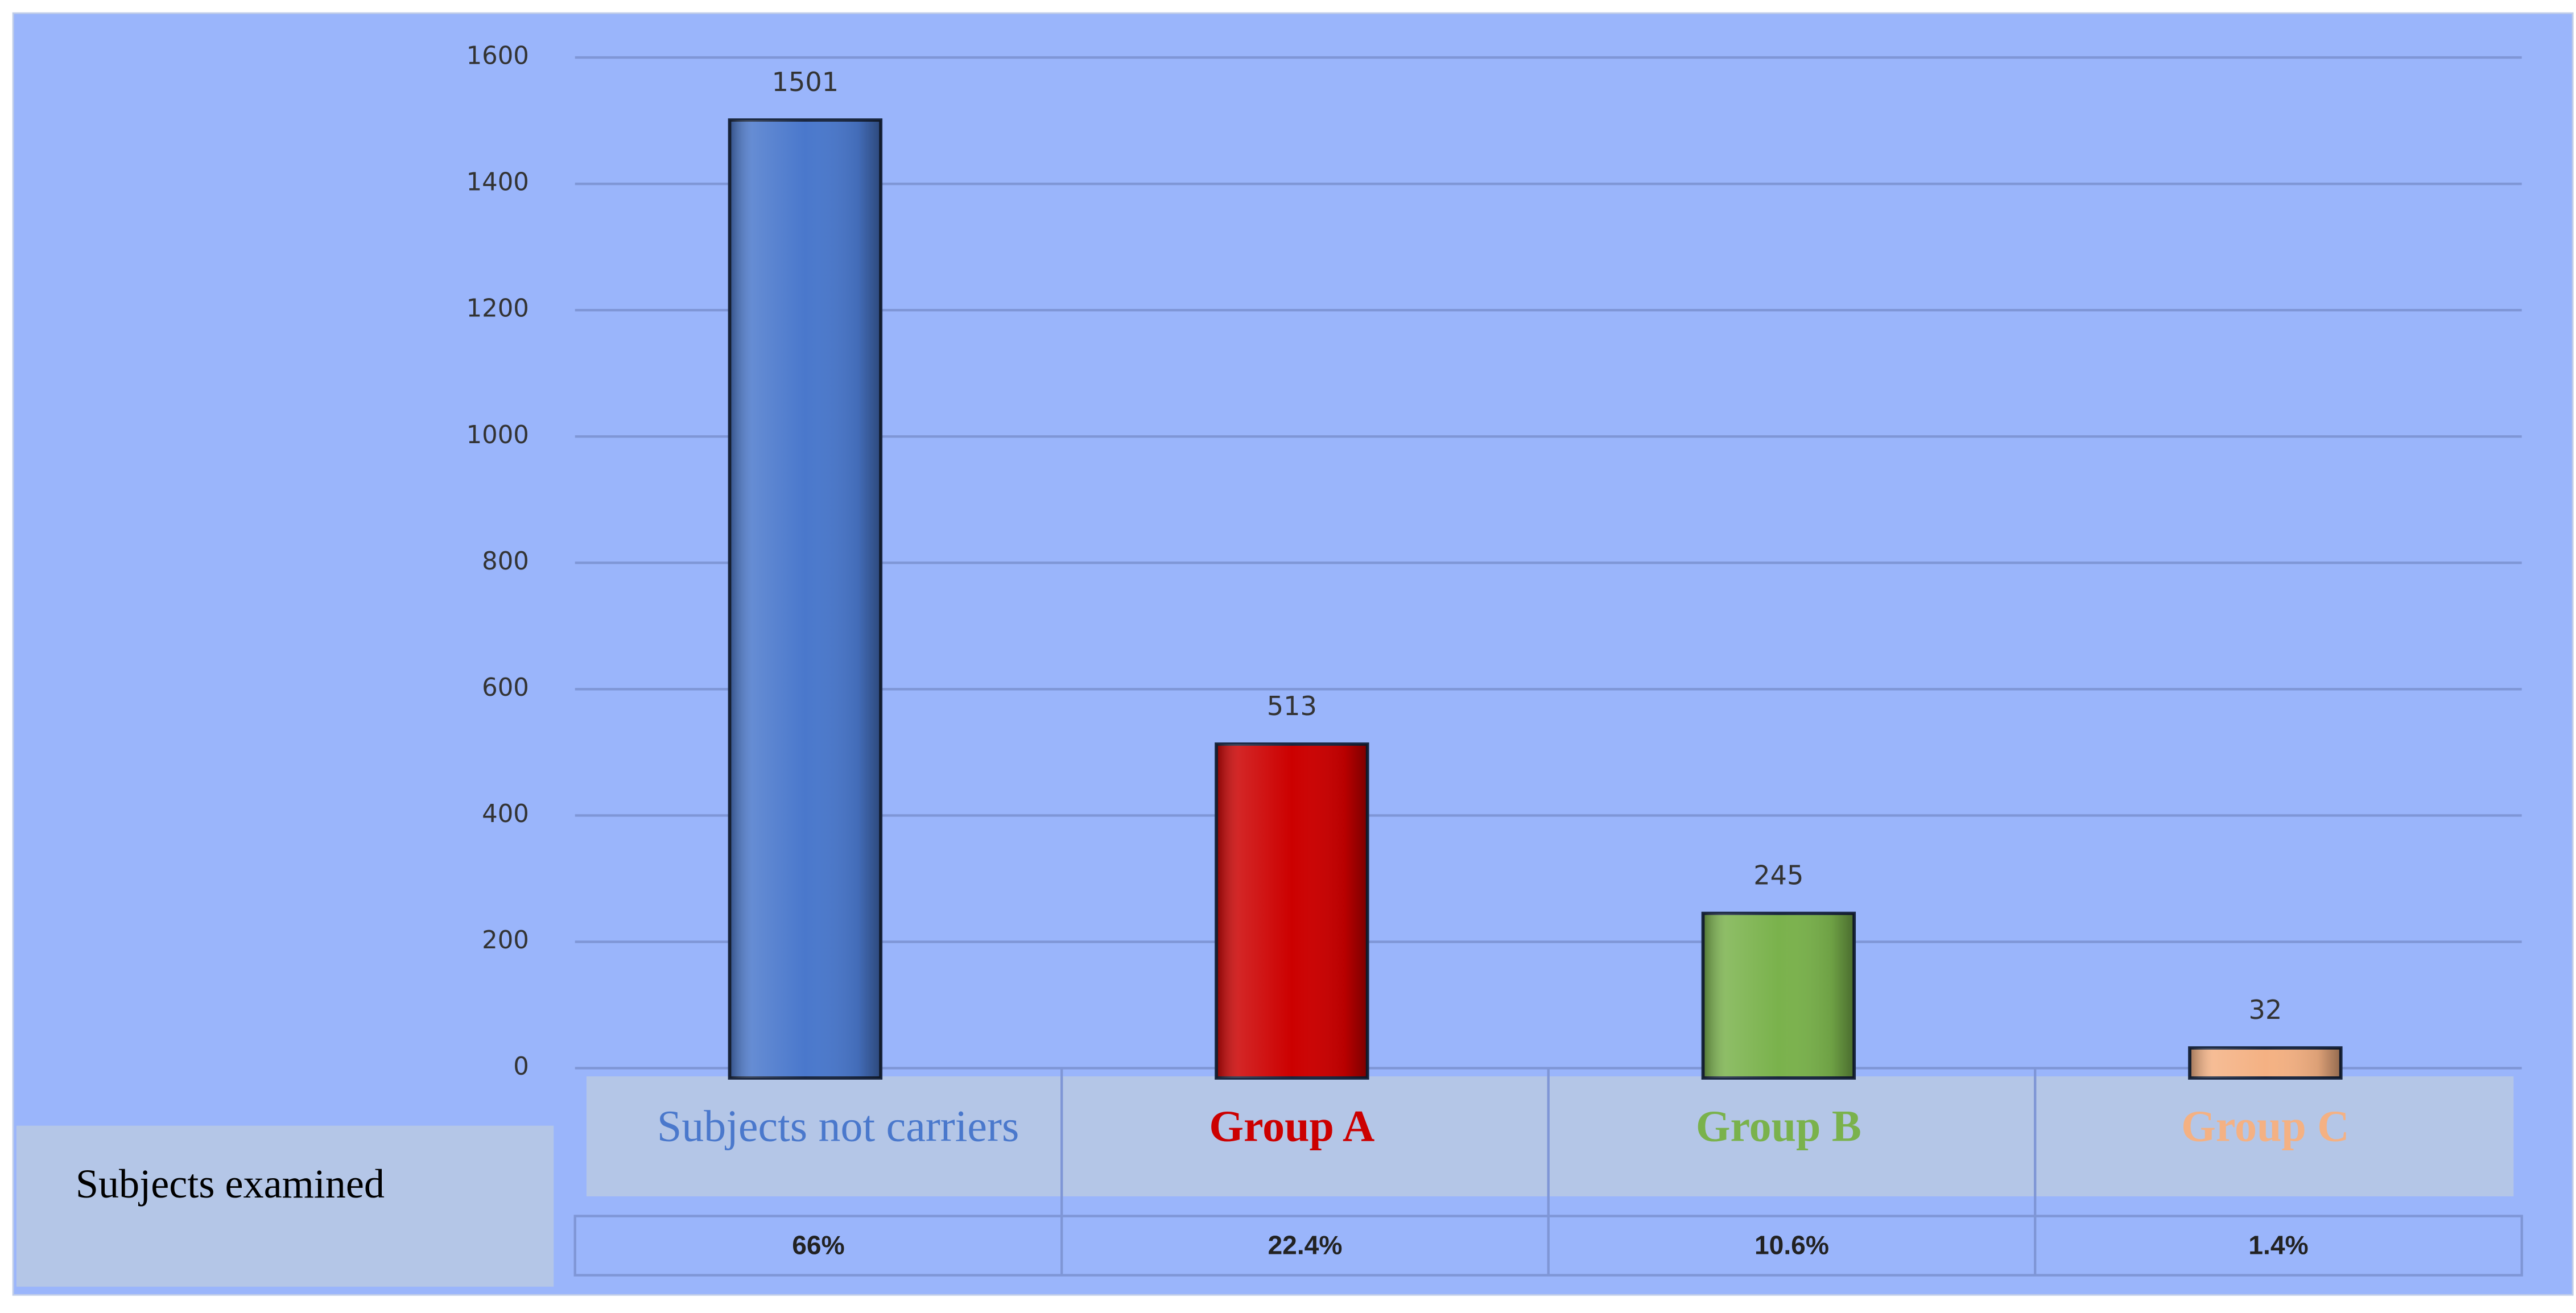  I want to click on row-label: Subjects examined, so click(231, 1184).